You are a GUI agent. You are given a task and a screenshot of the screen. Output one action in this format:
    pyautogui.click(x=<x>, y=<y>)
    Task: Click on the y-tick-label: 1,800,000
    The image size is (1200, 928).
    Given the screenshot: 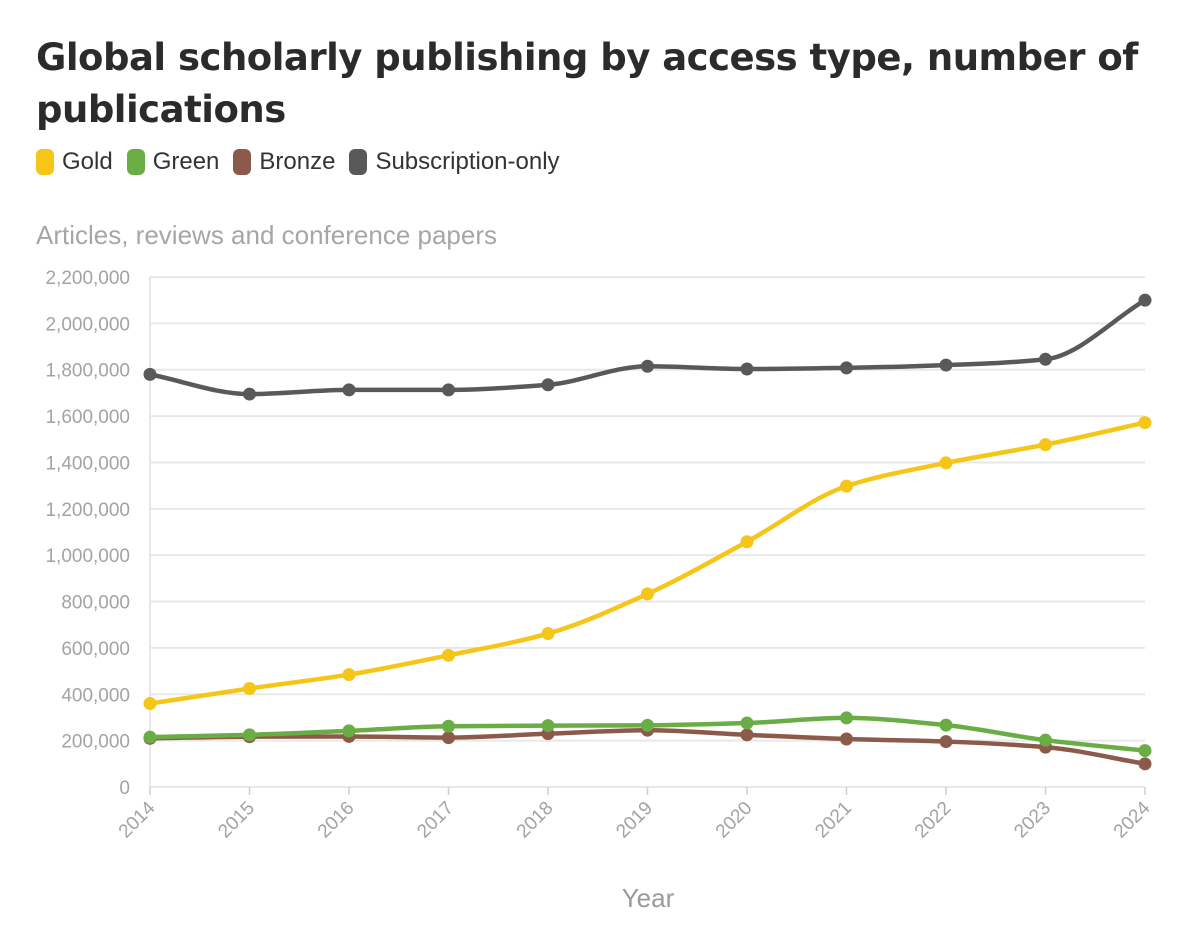 What is the action you would take?
    pyautogui.click(x=87, y=371)
    